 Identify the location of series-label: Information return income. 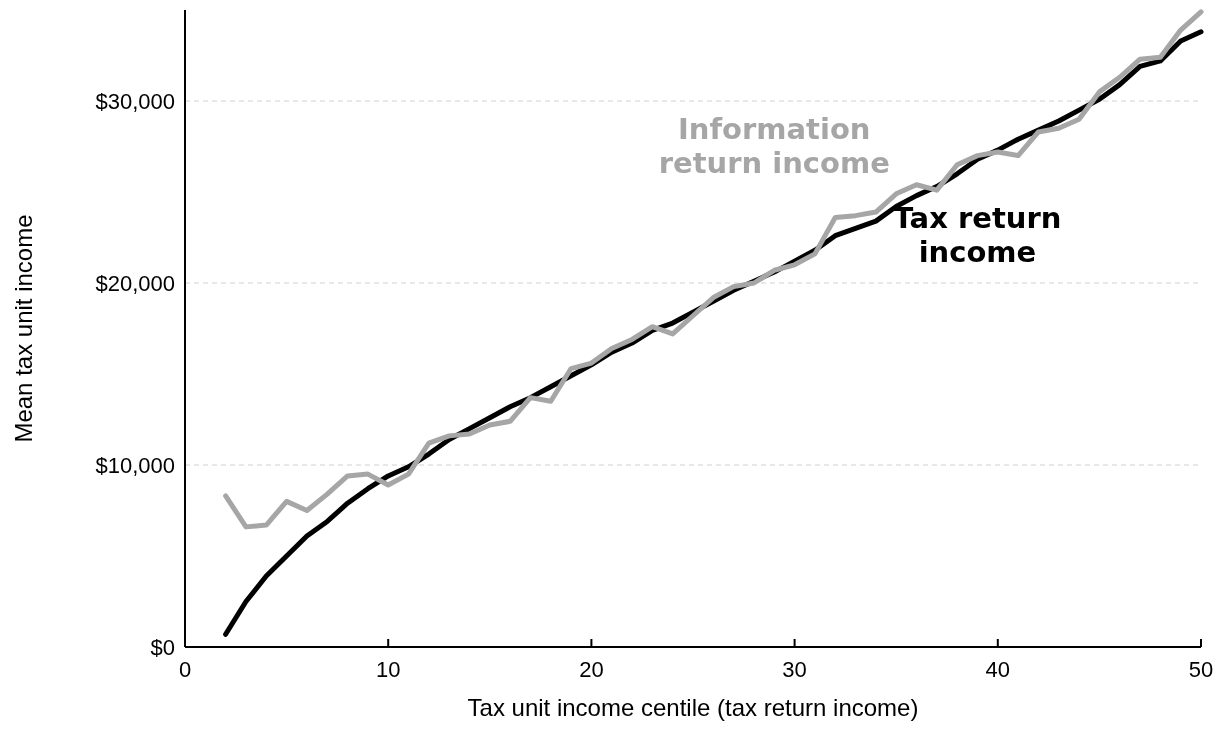
(774, 146).